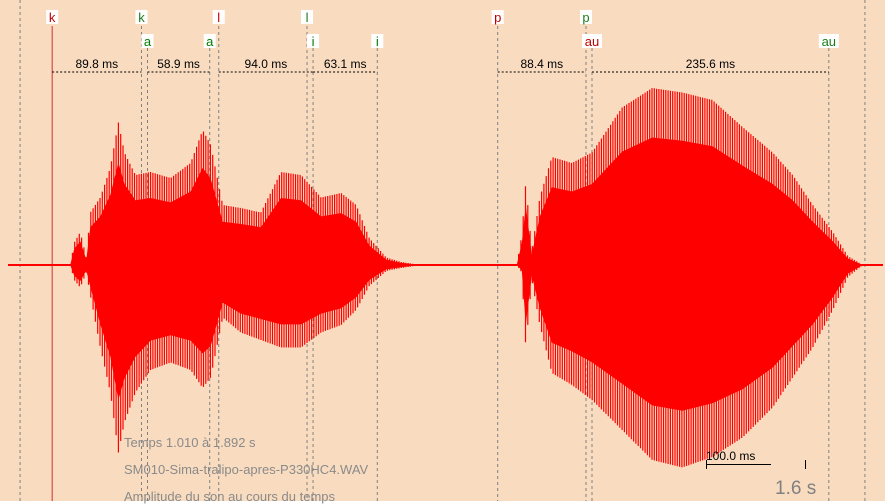 Image resolution: width=885 pixels, height=504 pixels. I want to click on duration-label-2: 94.0 ms, so click(266, 64).